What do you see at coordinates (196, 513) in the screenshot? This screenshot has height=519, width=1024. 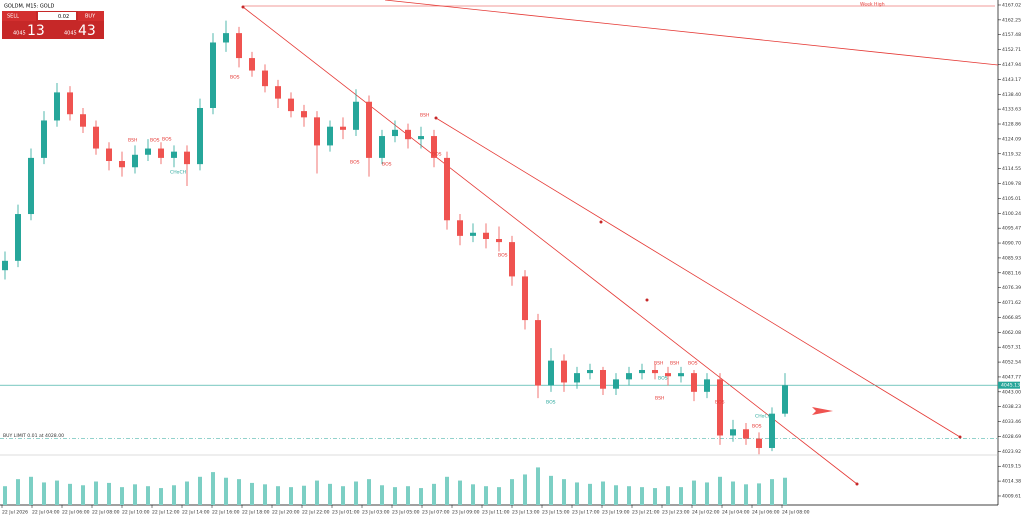 I see `x-tick-label: 22 Jul 14:00` at bounding box center [196, 513].